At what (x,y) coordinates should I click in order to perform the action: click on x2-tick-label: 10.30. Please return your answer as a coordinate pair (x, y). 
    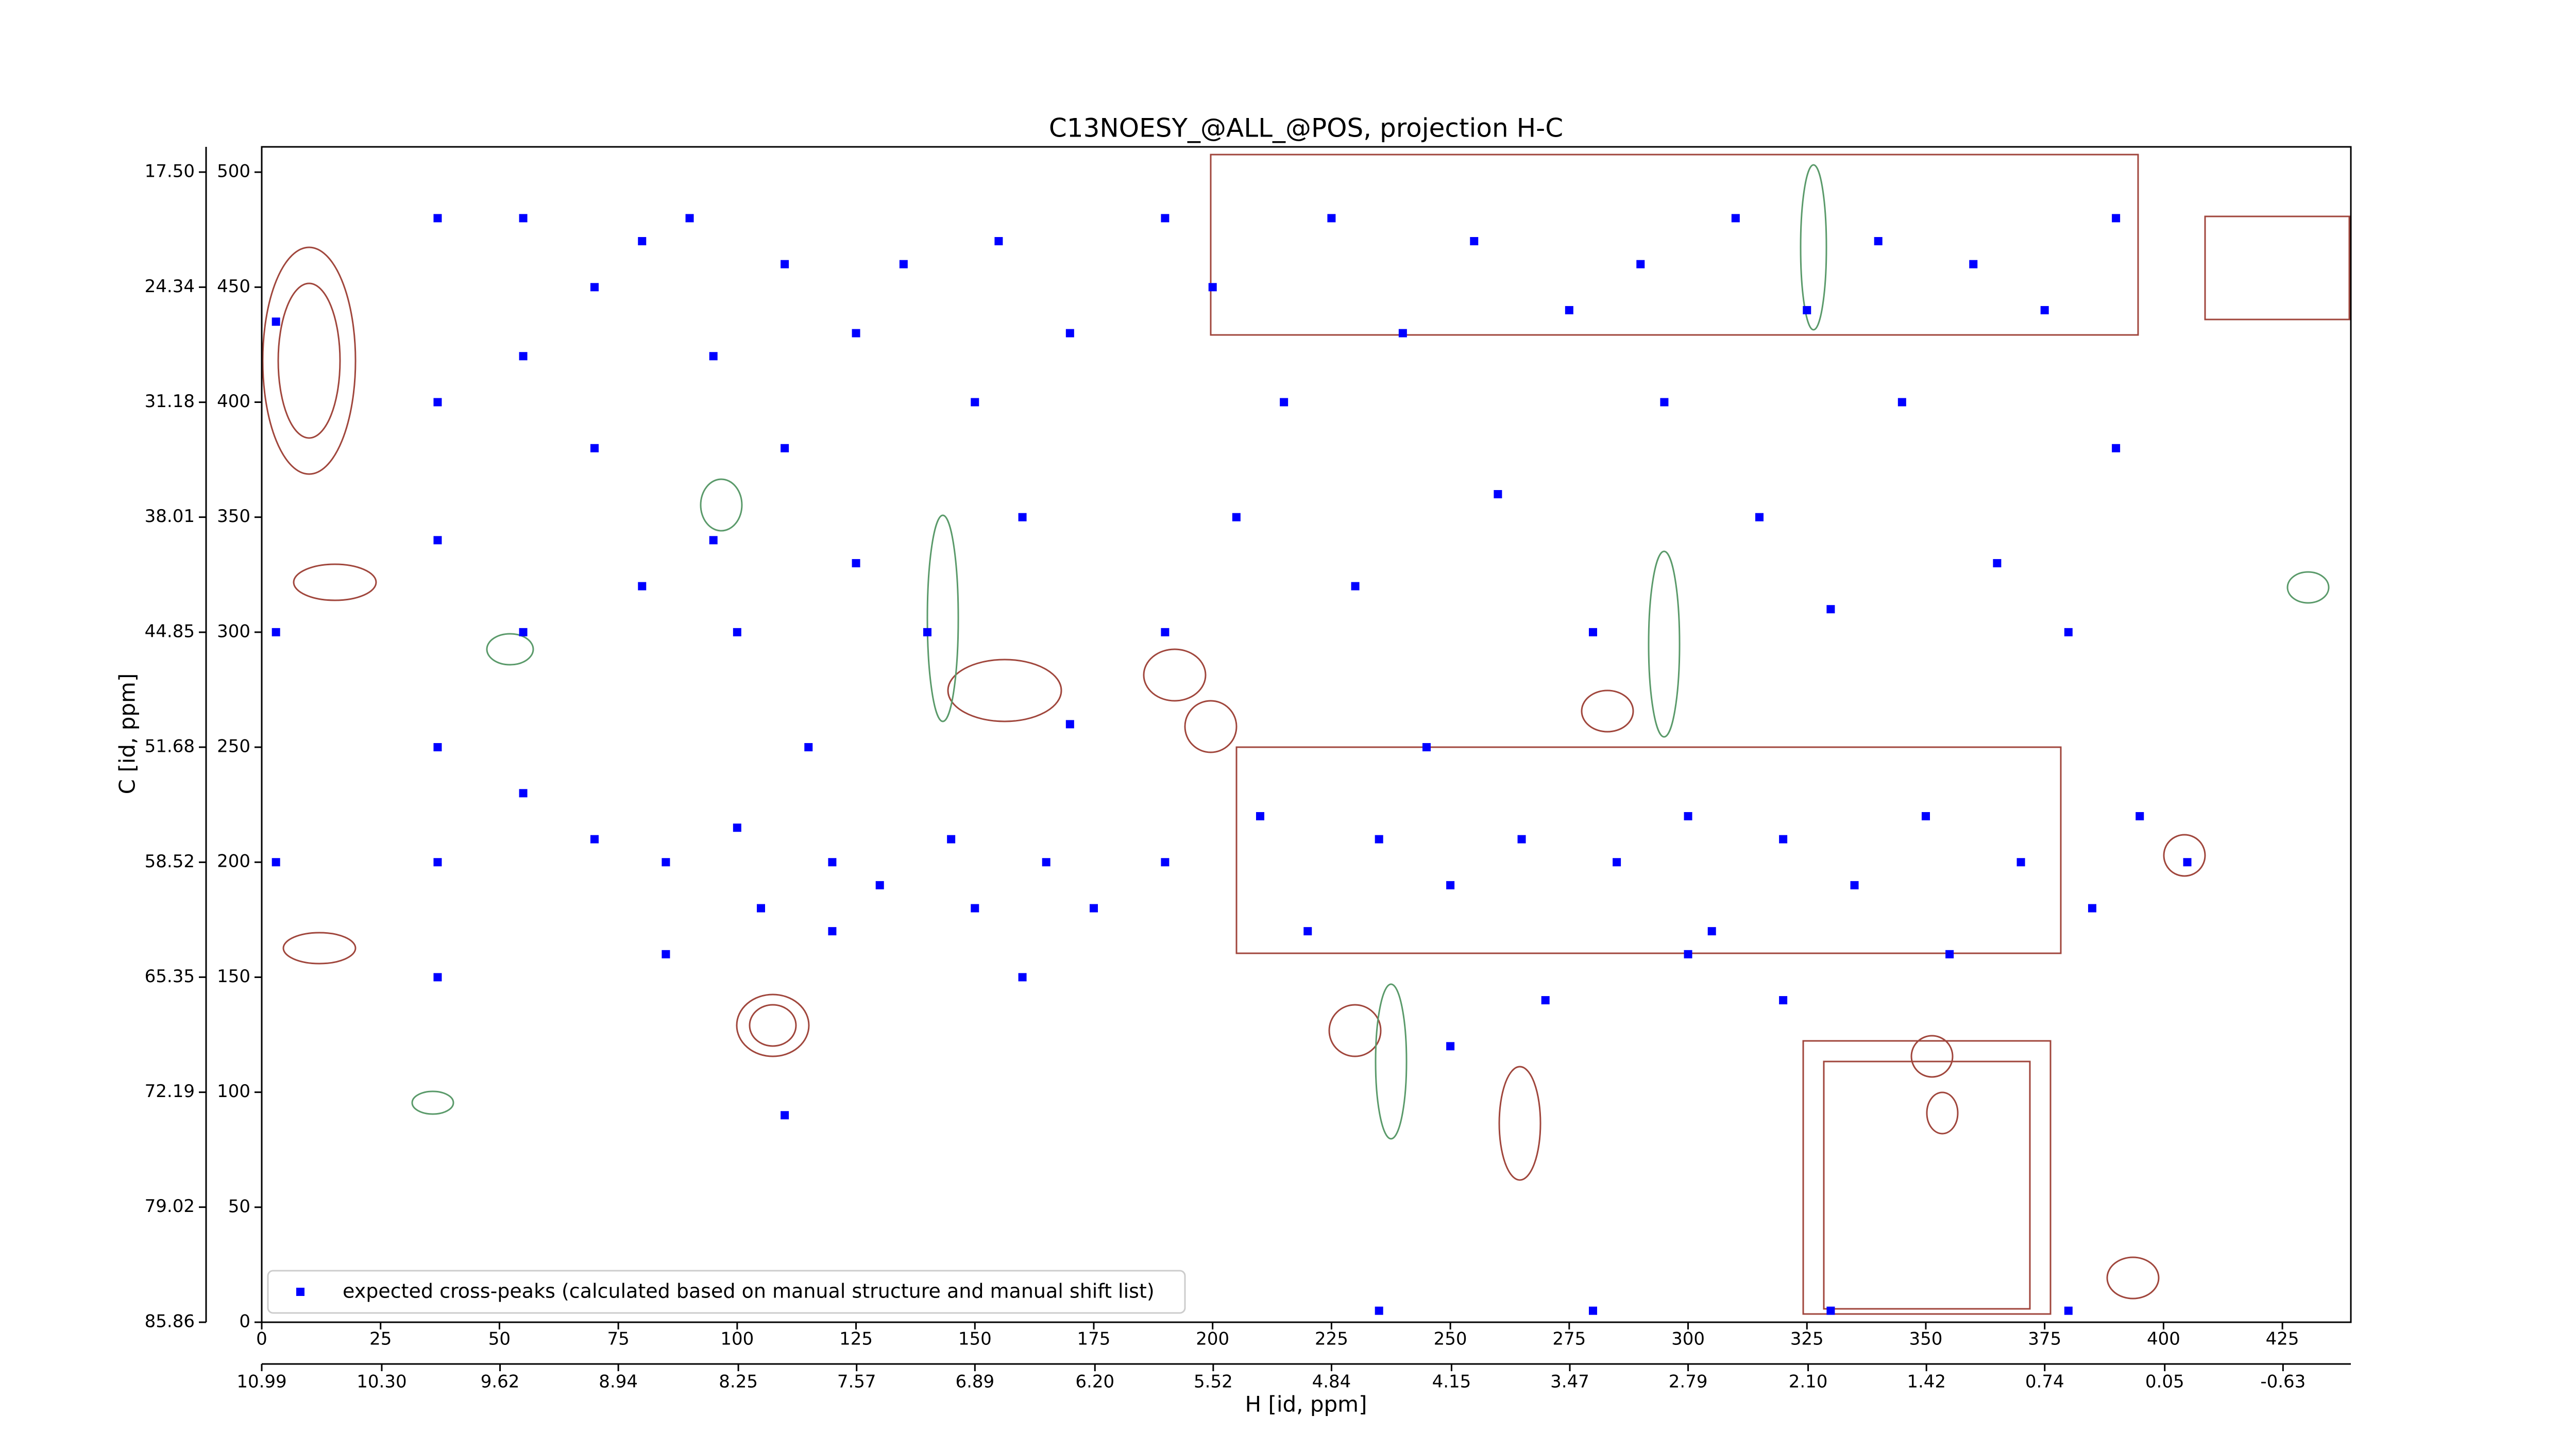
    Looking at the image, I should click on (381, 1382).